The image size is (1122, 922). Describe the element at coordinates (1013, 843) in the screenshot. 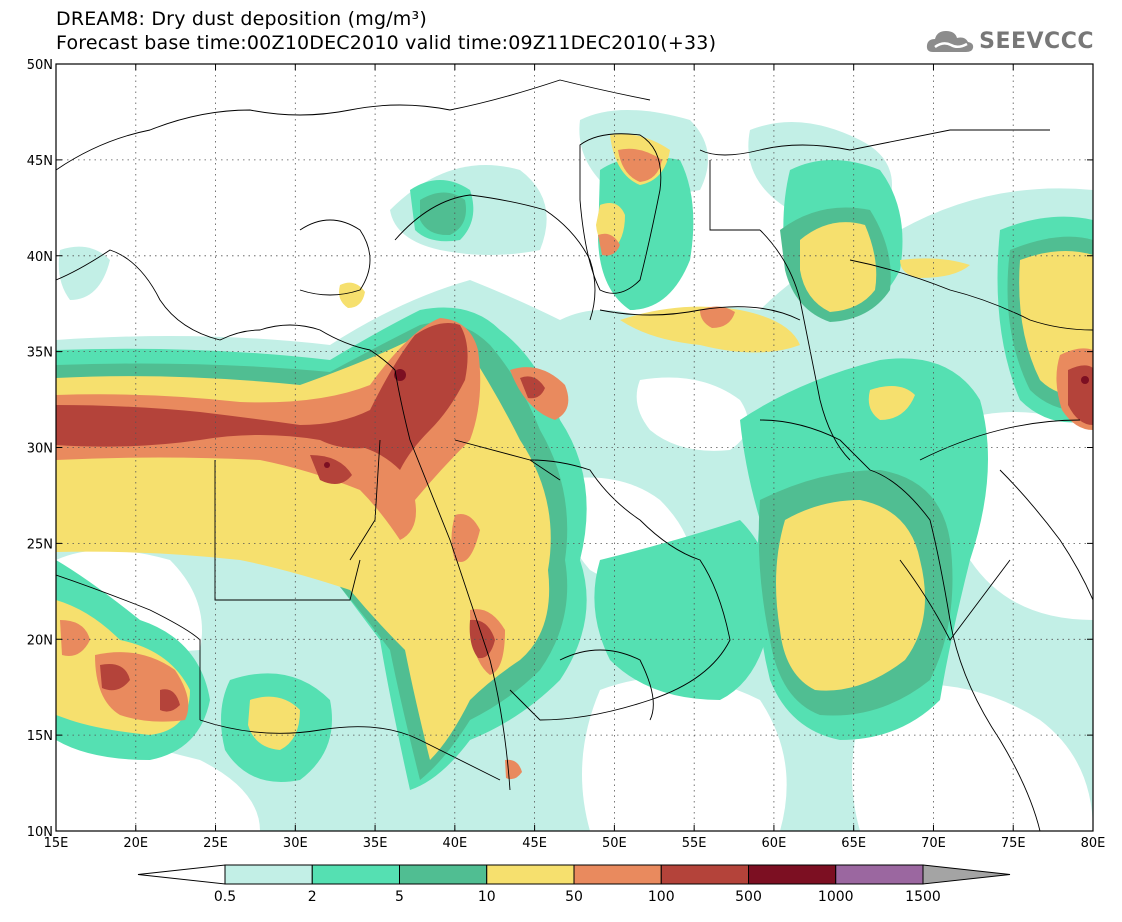

I see `lon-tick-label: 75E` at that location.